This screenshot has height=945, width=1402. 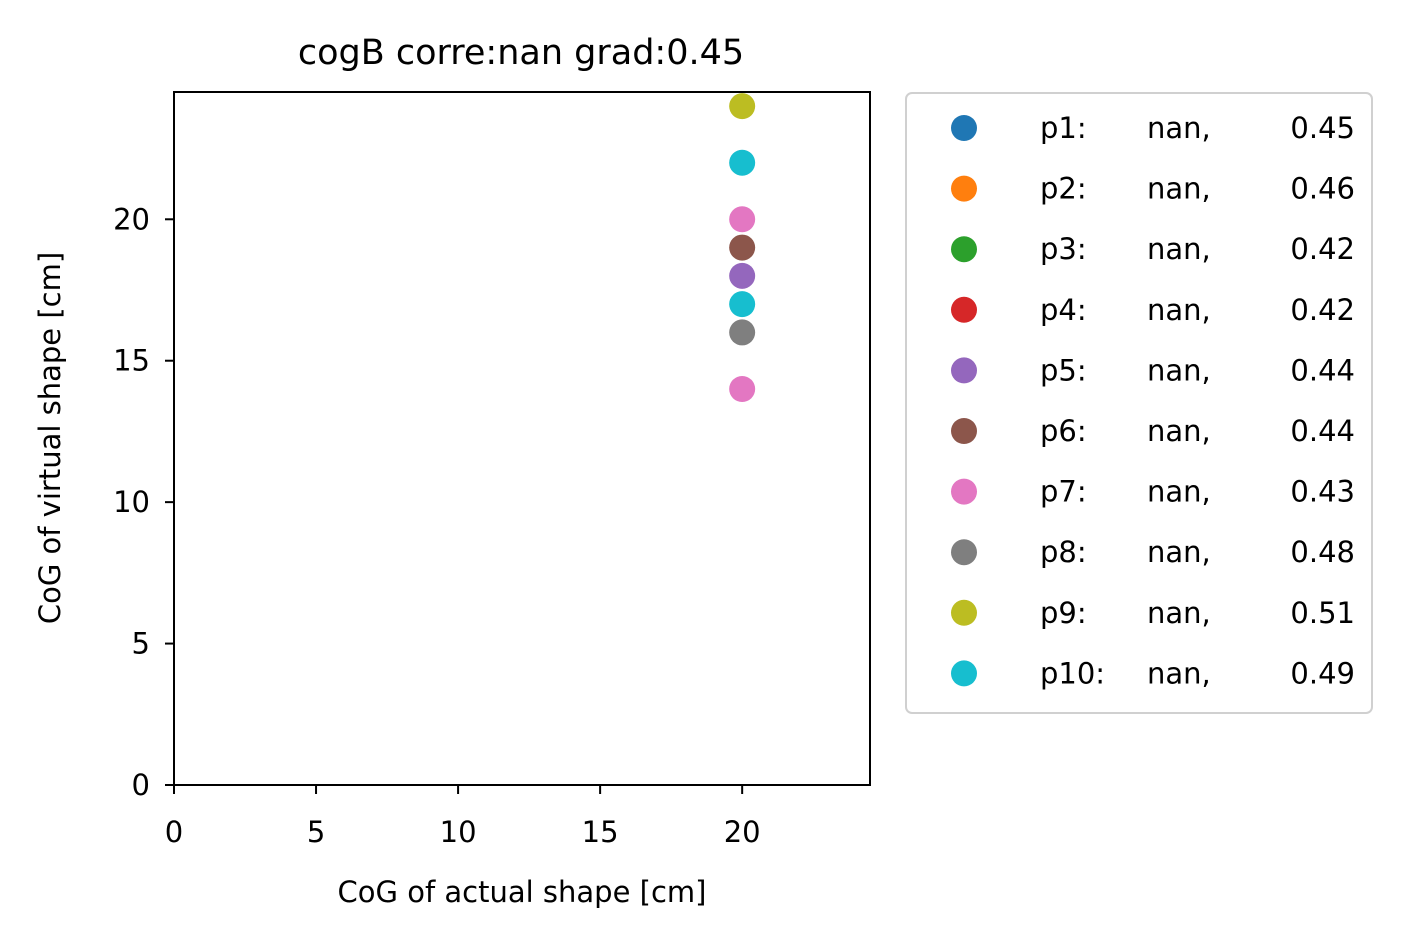 I want to click on y-tick-label: 10, so click(x=131, y=502).